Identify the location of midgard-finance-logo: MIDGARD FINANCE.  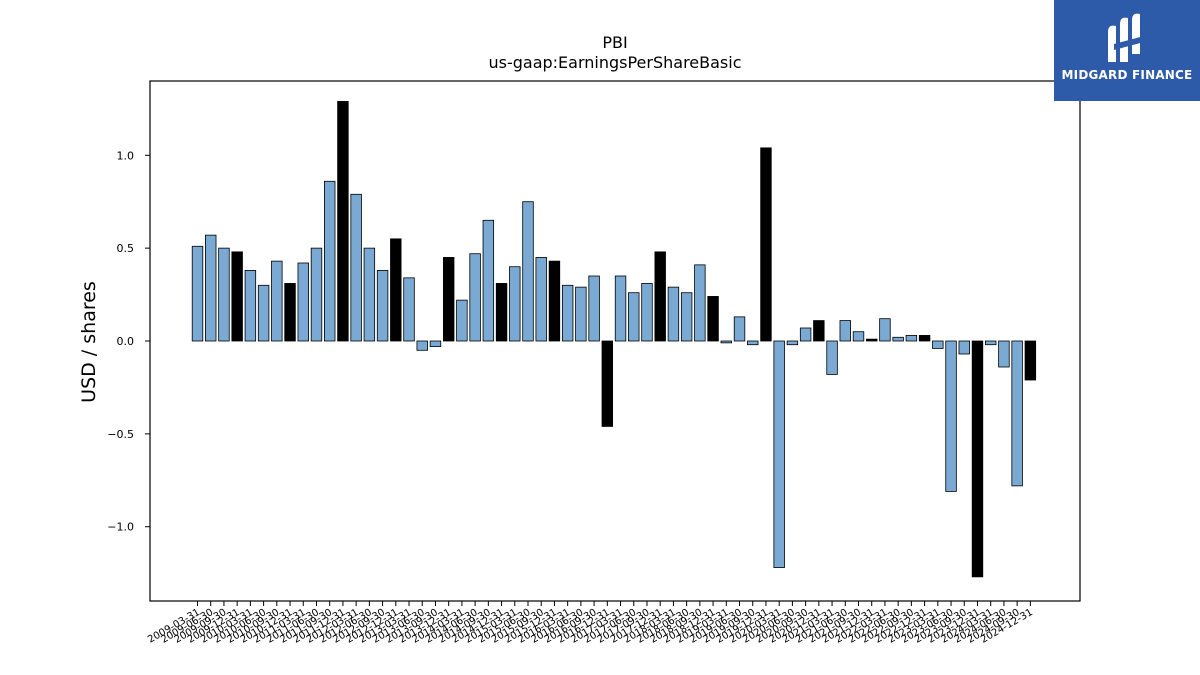
(1127, 50).